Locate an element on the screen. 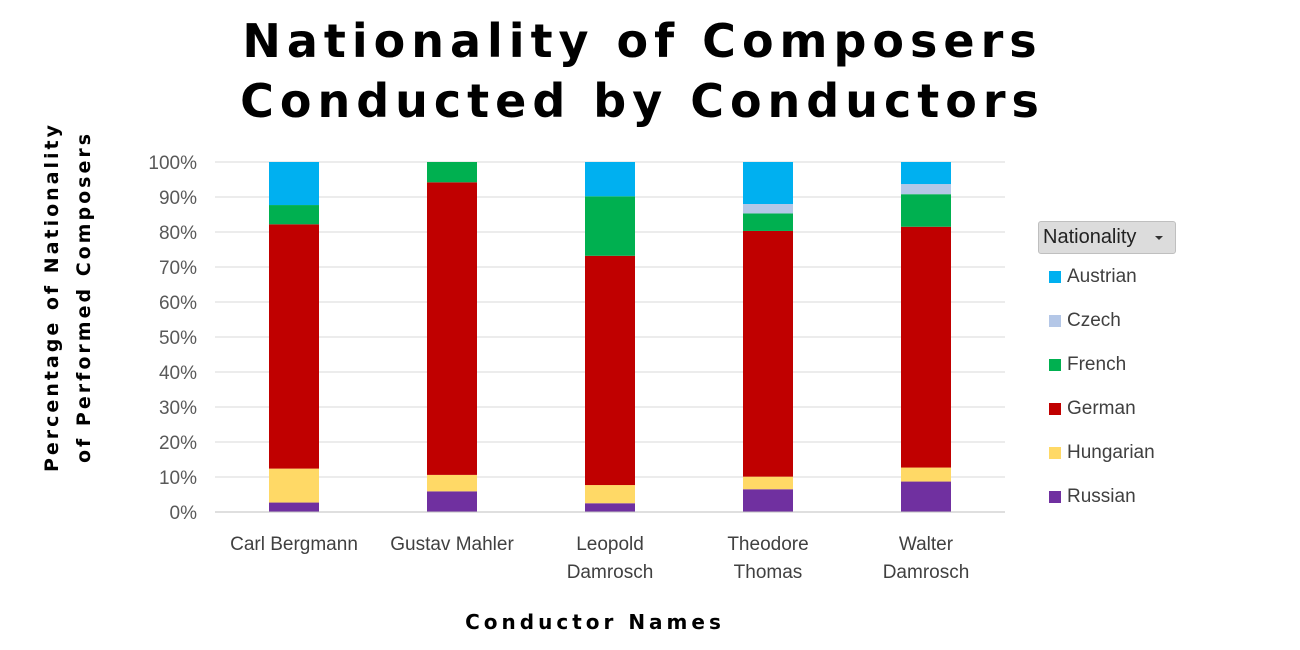  x-tick-label: Leopold is located at coordinates (610, 544).